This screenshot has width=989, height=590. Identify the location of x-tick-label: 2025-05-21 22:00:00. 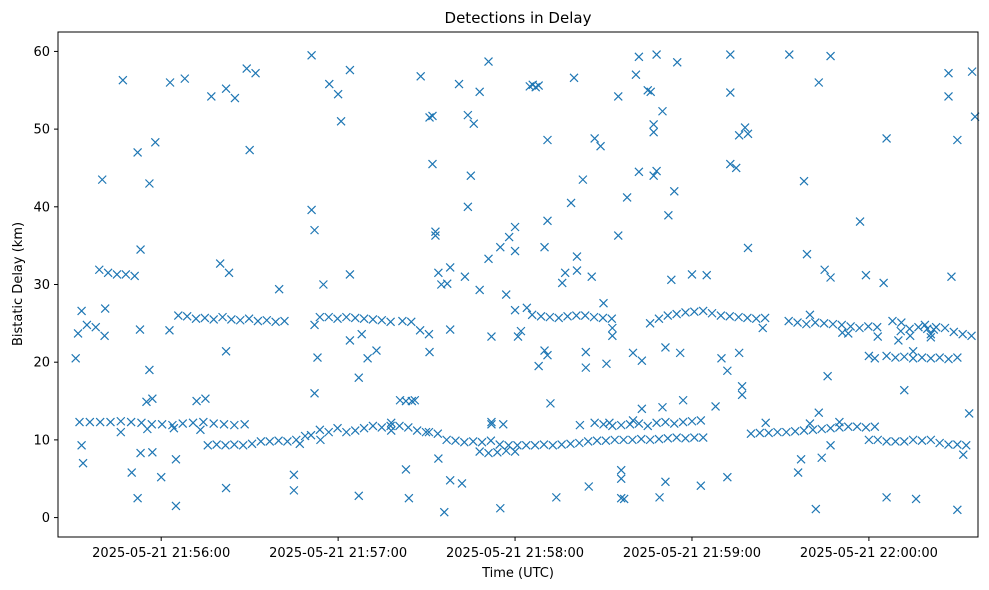
(869, 553).